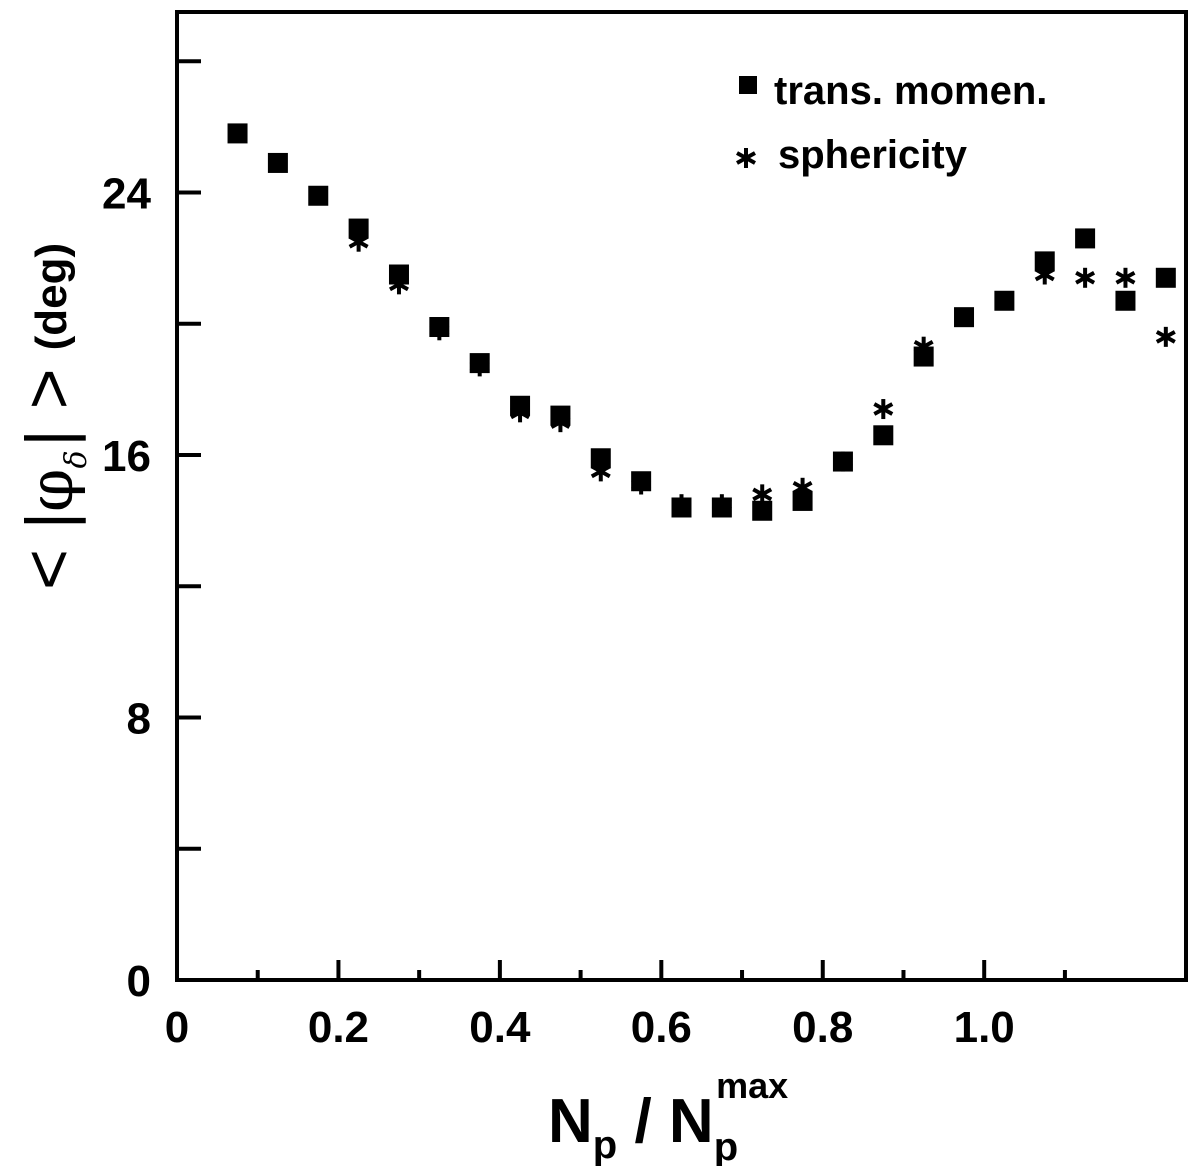  I want to click on x-tick-label: 0.8, so click(822, 1027).